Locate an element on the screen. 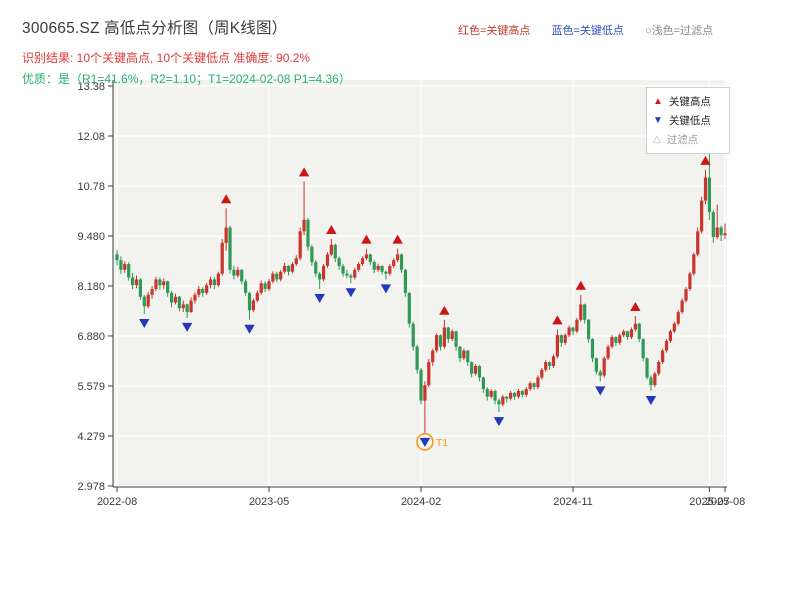  svg-text: 2024-11 is located at coordinates (573, 502).